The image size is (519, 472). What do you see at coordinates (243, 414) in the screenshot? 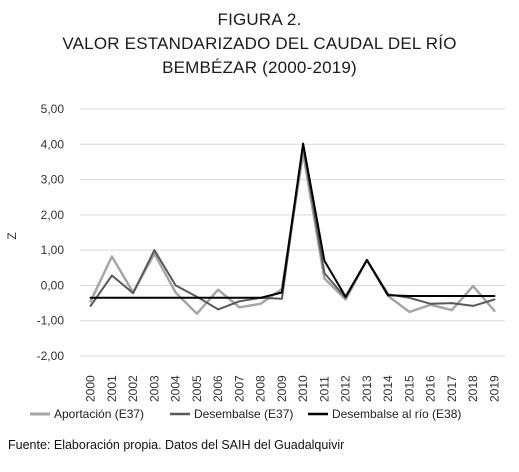
I see `legend-label: Desembalse (E37)` at bounding box center [243, 414].